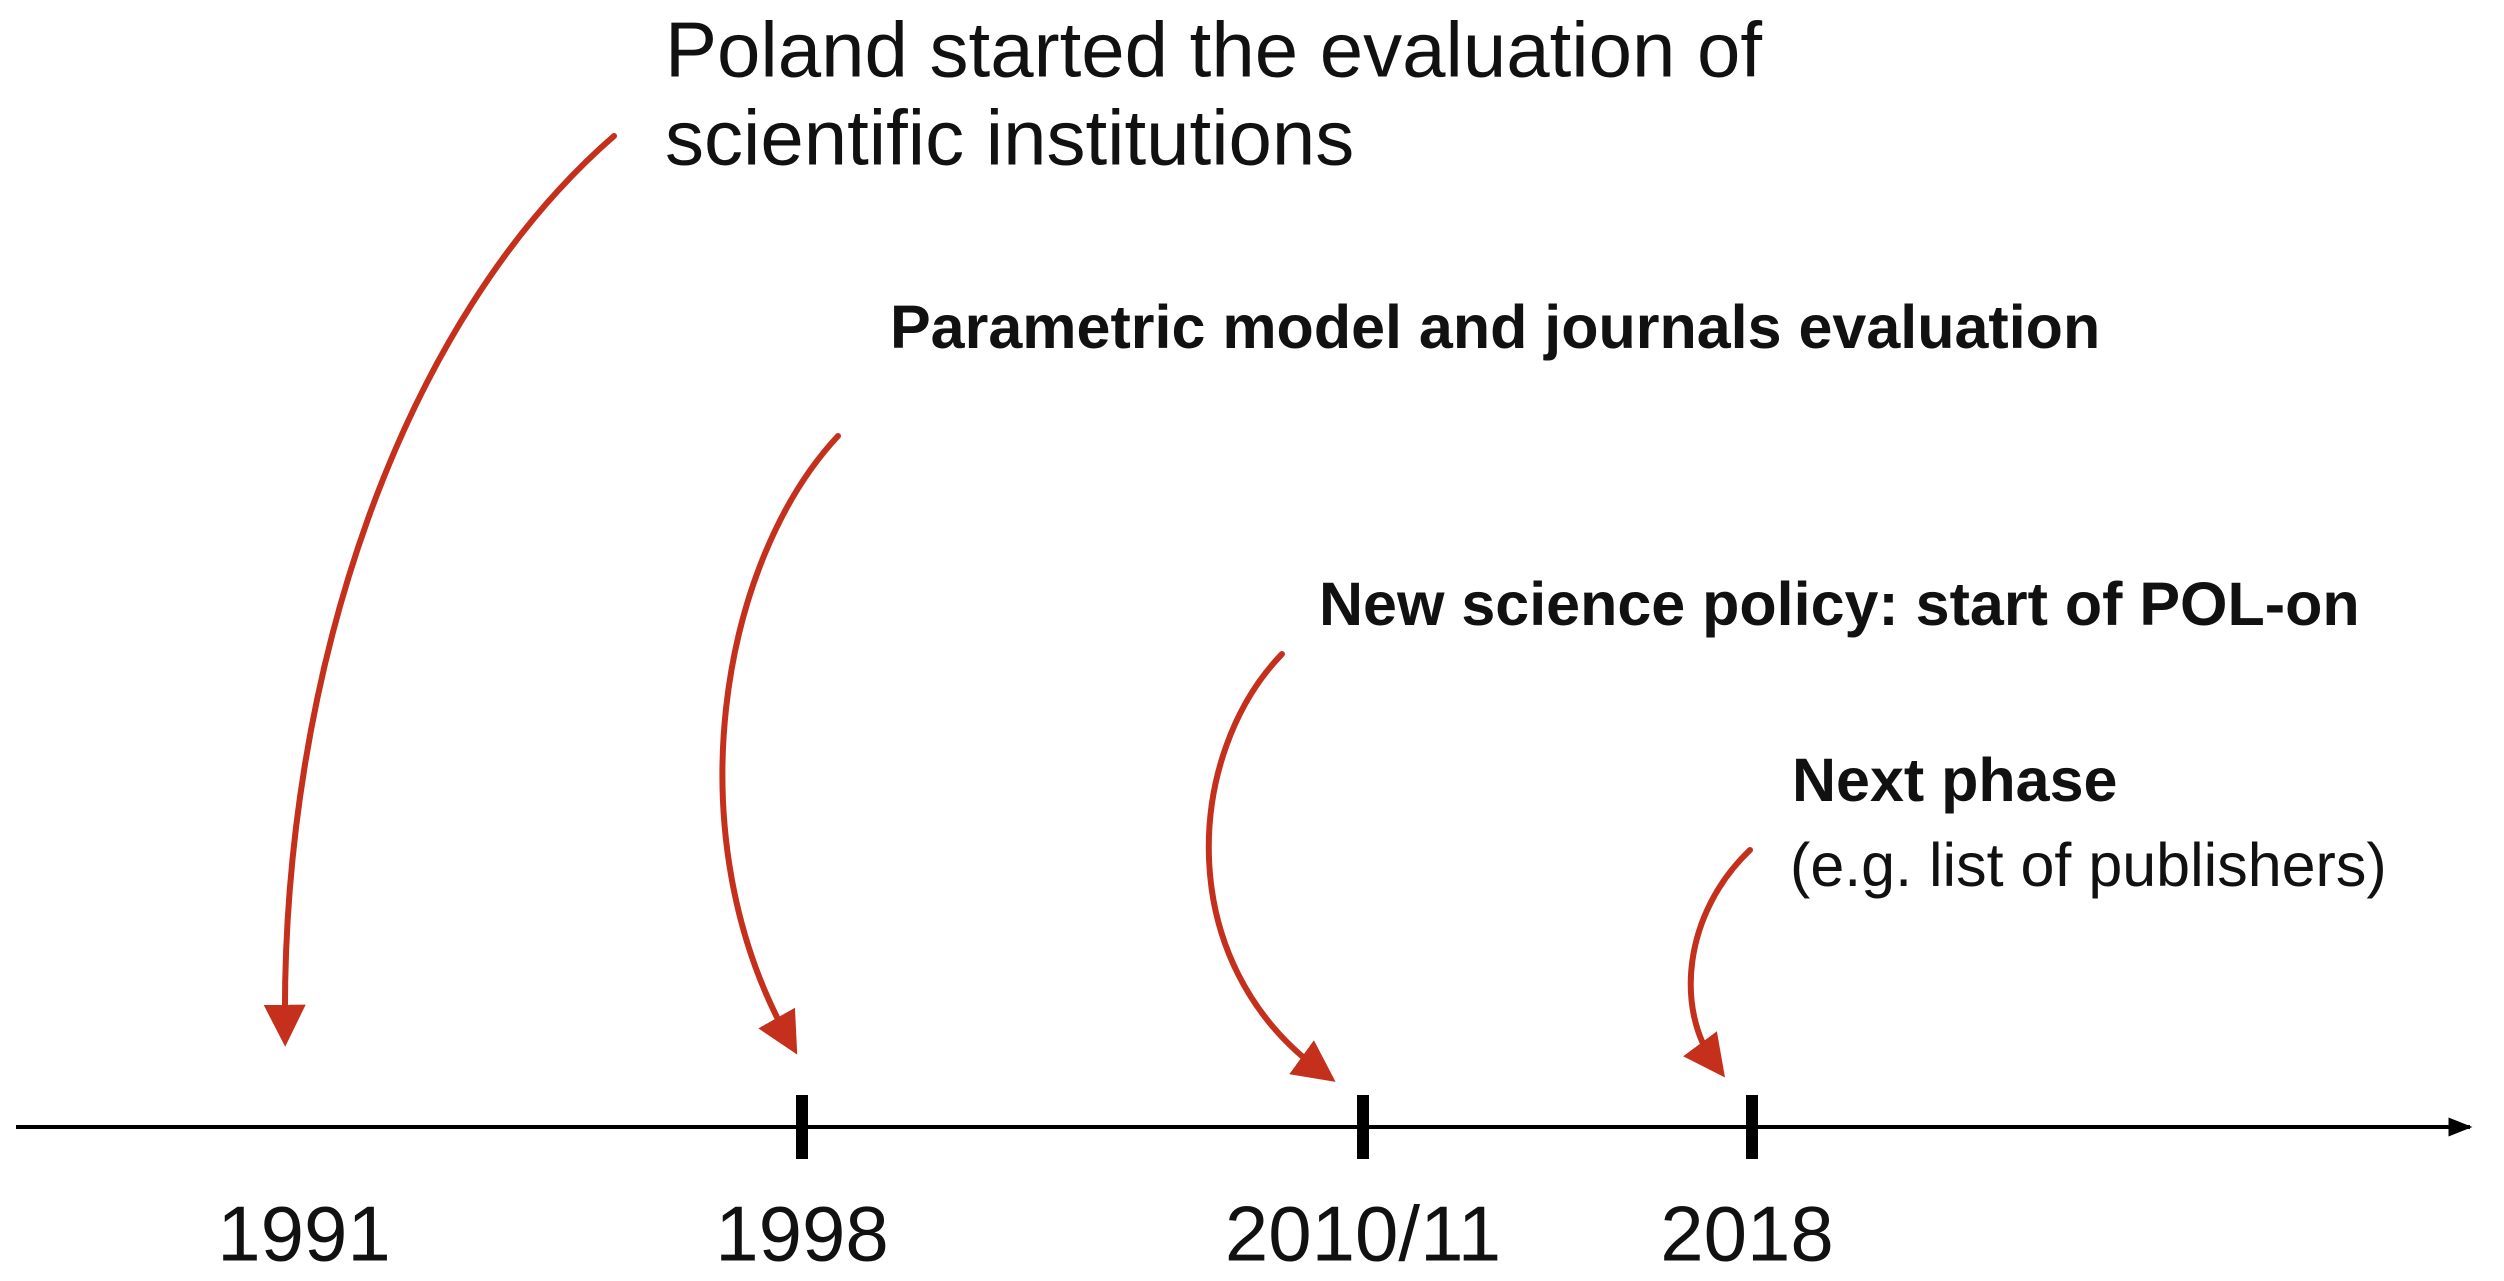 The height and width of the screenshot is (1281, 2504). I want to click on year-label: 2010/11, so click(1363, 1234).